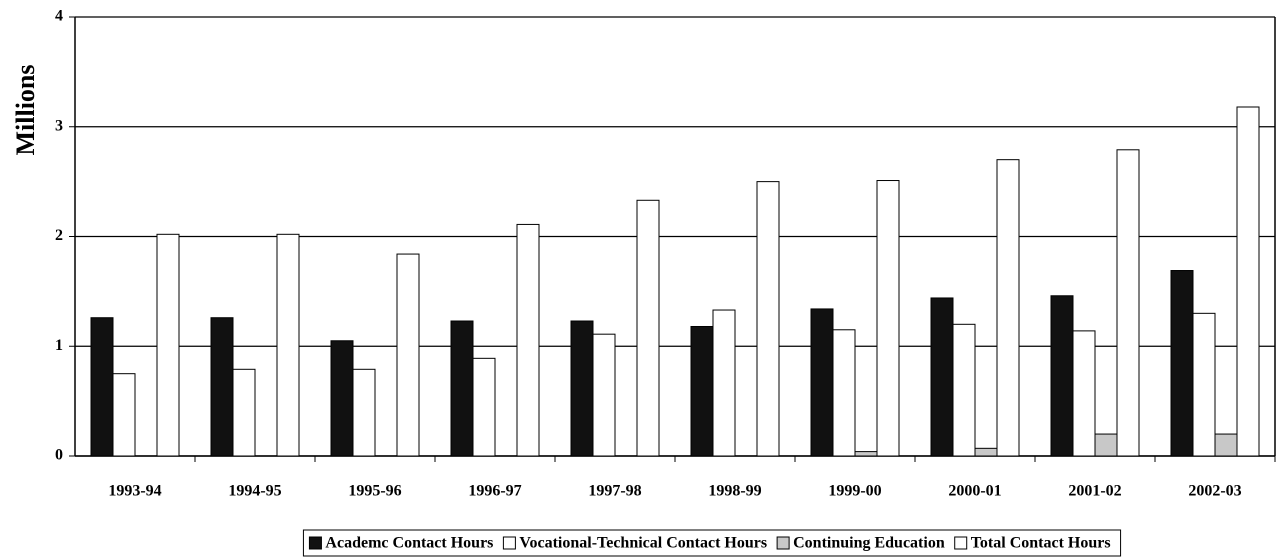 The image size is (1279, 559). What do you see at coordinates (854, 491) in the screenshot?
I see `x-tick-label: 1999-00` at bounding box center [854, 491].